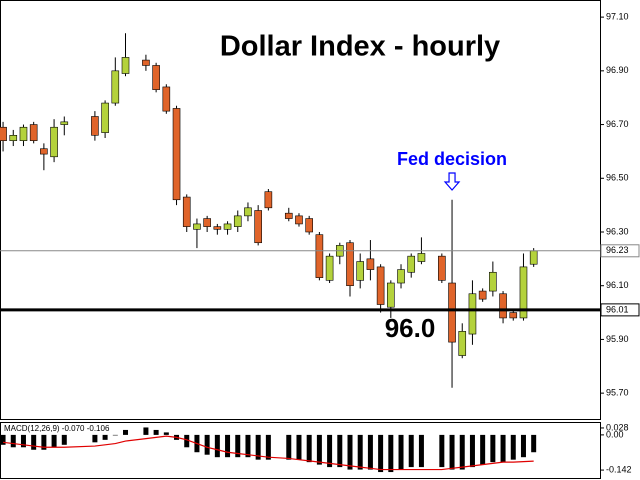  I want to click on y-tick-label: 96.70, so click(617, 124).